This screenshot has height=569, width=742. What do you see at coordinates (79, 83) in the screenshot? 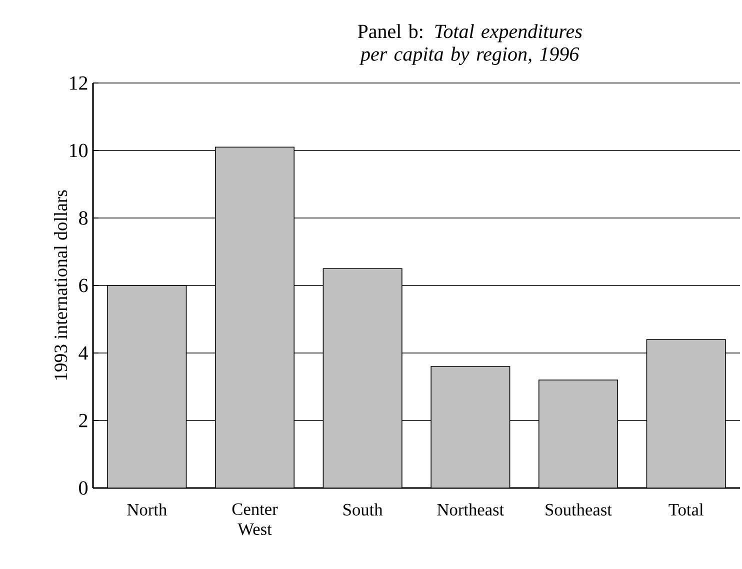
I see `y-tick-label: 12` at bounding box center [79, 83].